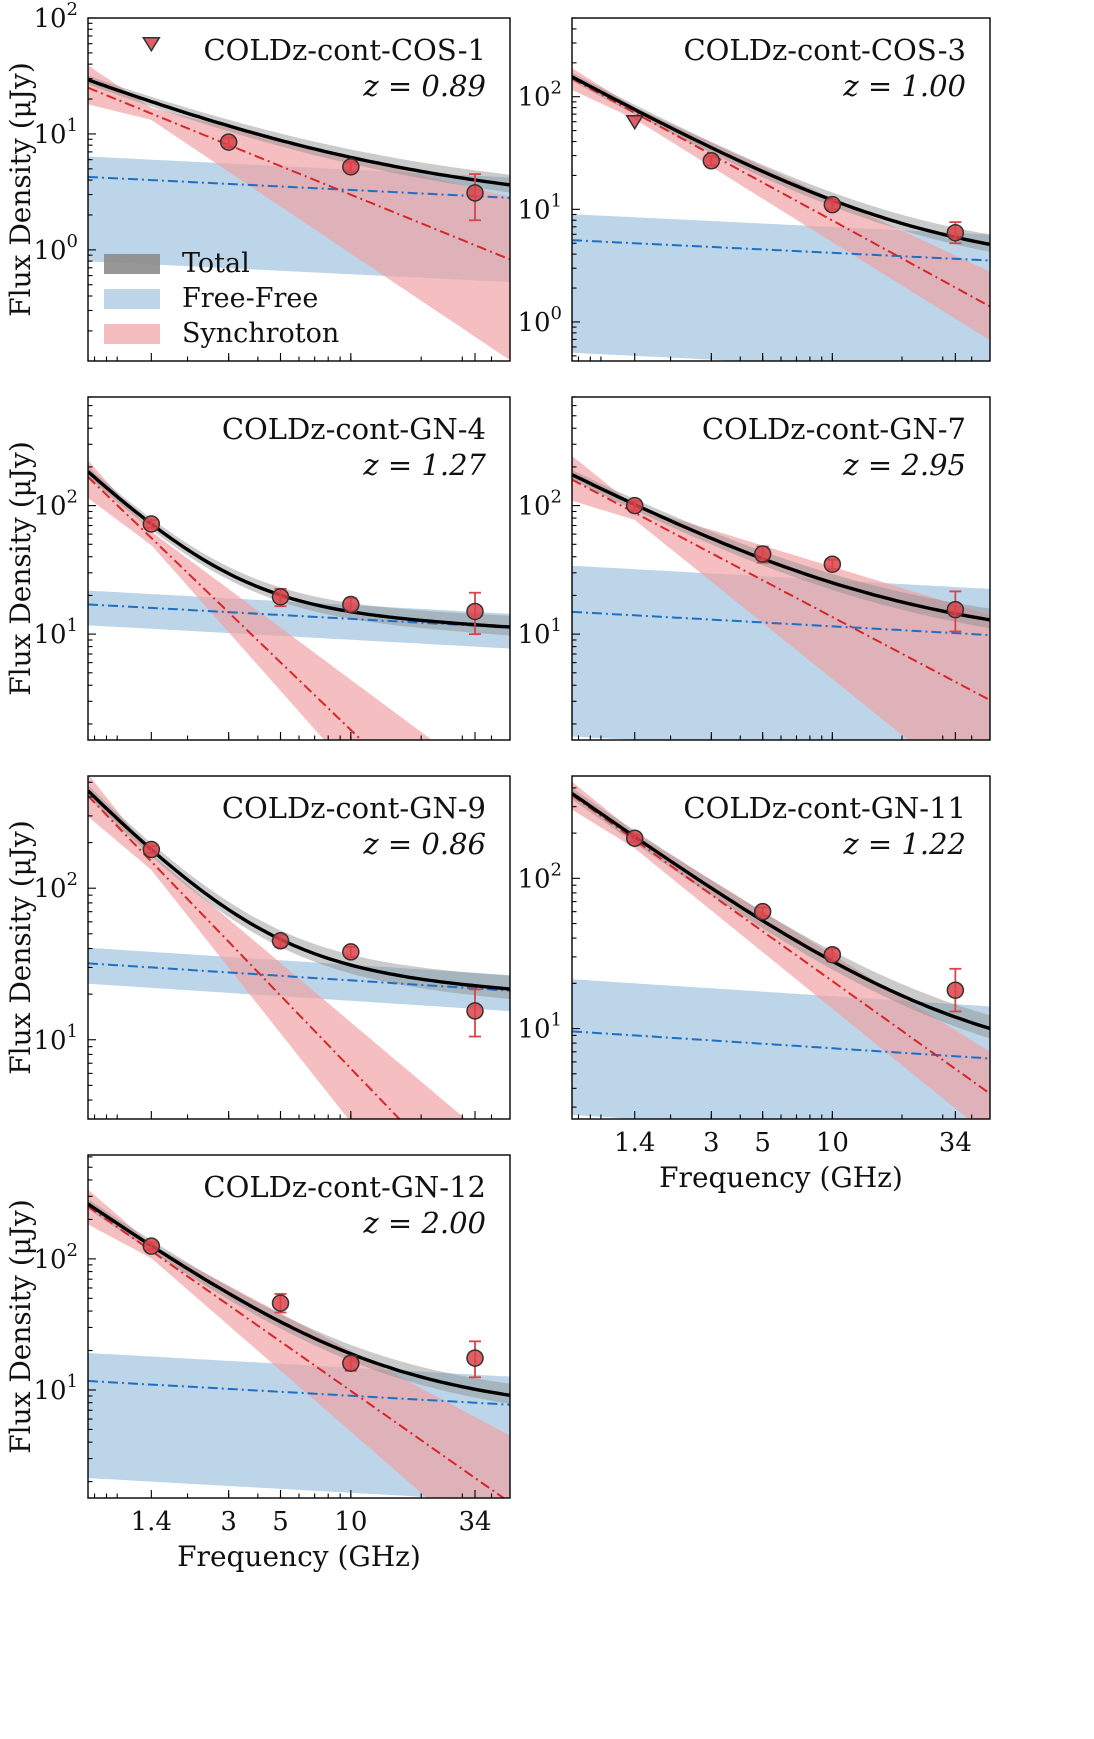 Image resolution: width=1094 pixels, height=1739 pixels. I want to click on source-name: COLDz-cont-GN-7, so click(834, 429).